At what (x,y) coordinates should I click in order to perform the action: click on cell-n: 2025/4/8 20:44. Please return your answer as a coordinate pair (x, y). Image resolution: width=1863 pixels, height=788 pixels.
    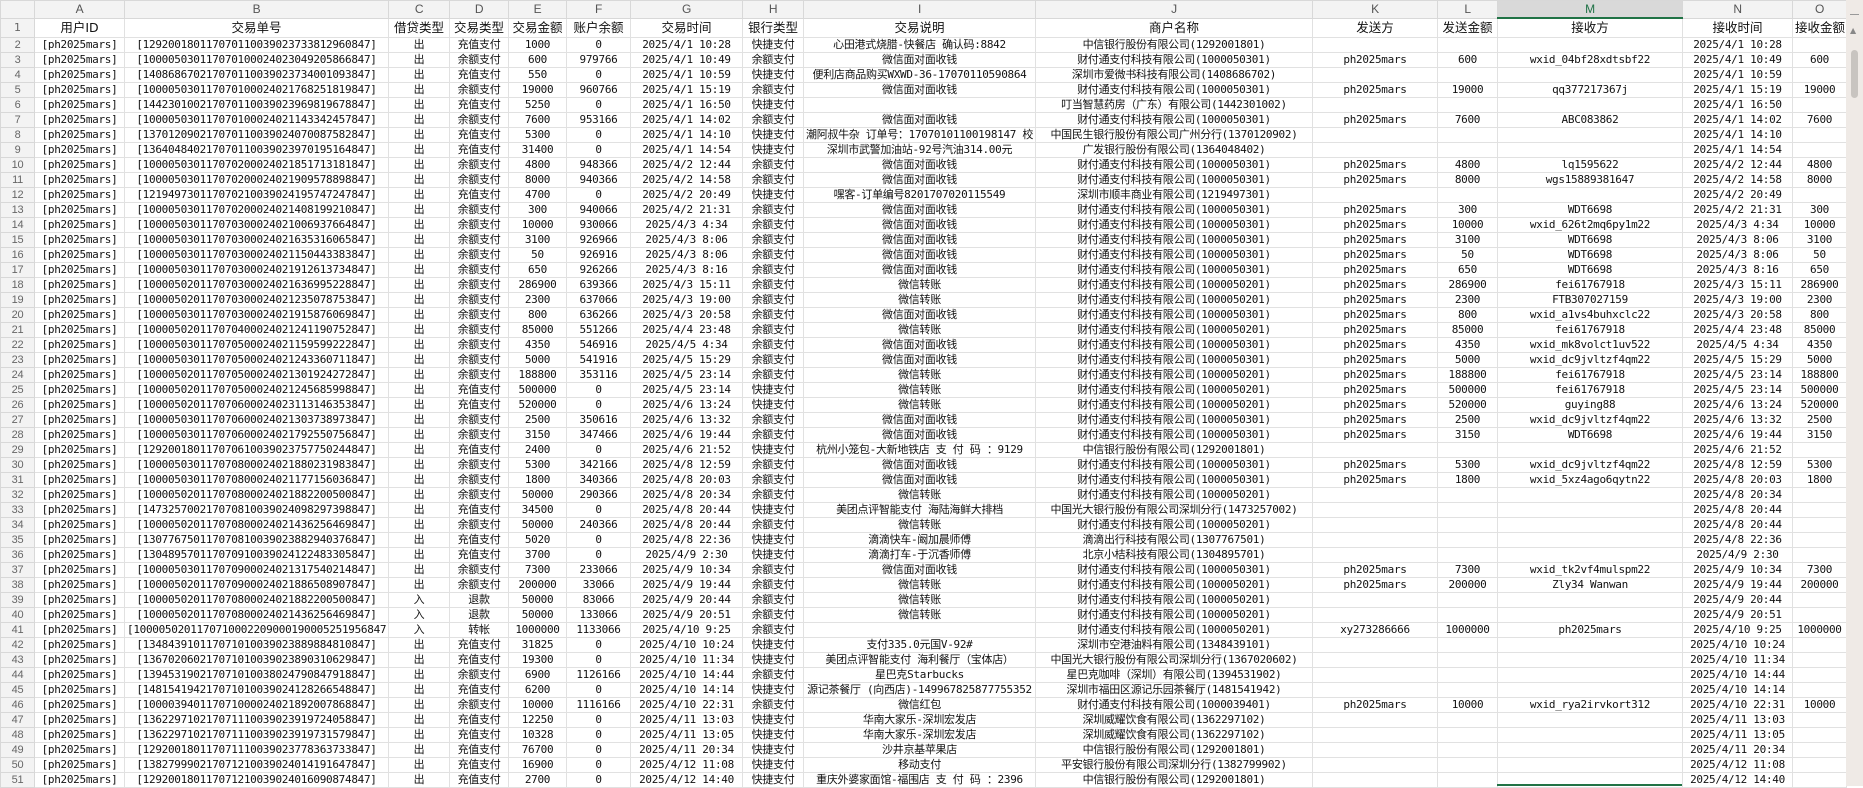
    Looking at the image, I should click on (1737, 525).